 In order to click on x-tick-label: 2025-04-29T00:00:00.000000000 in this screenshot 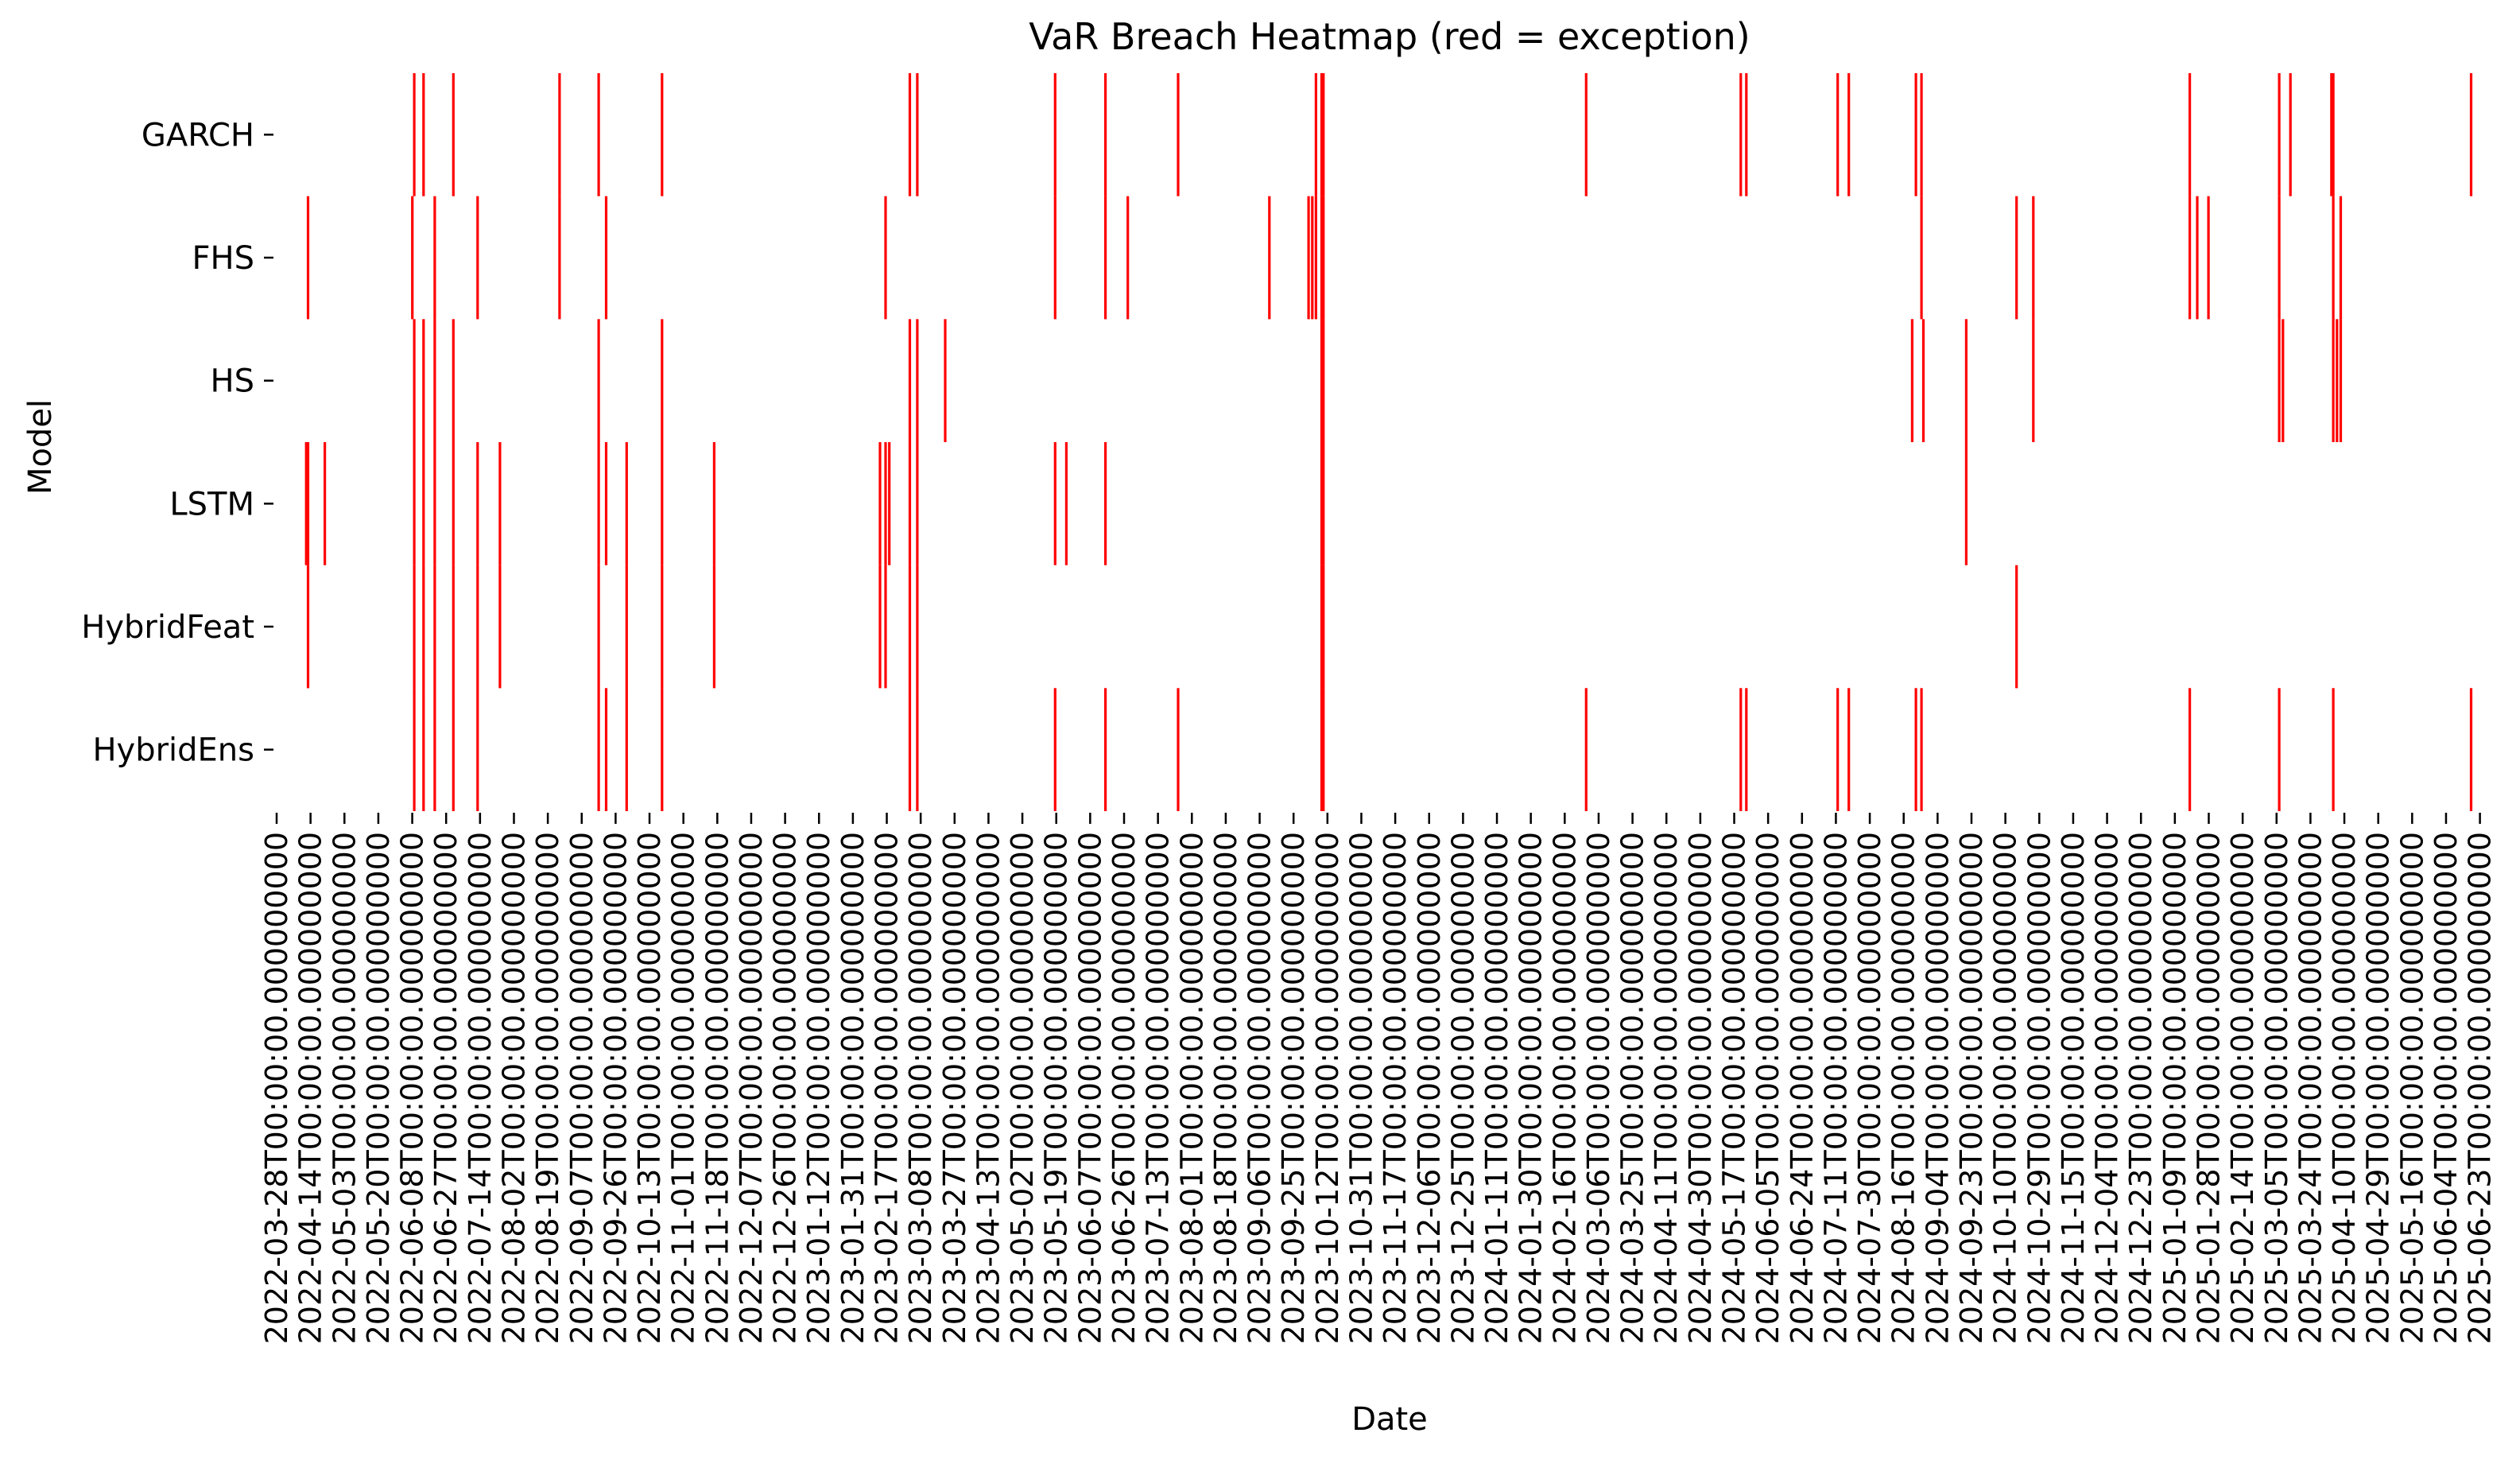, I will do `click(2378, 1088)`.